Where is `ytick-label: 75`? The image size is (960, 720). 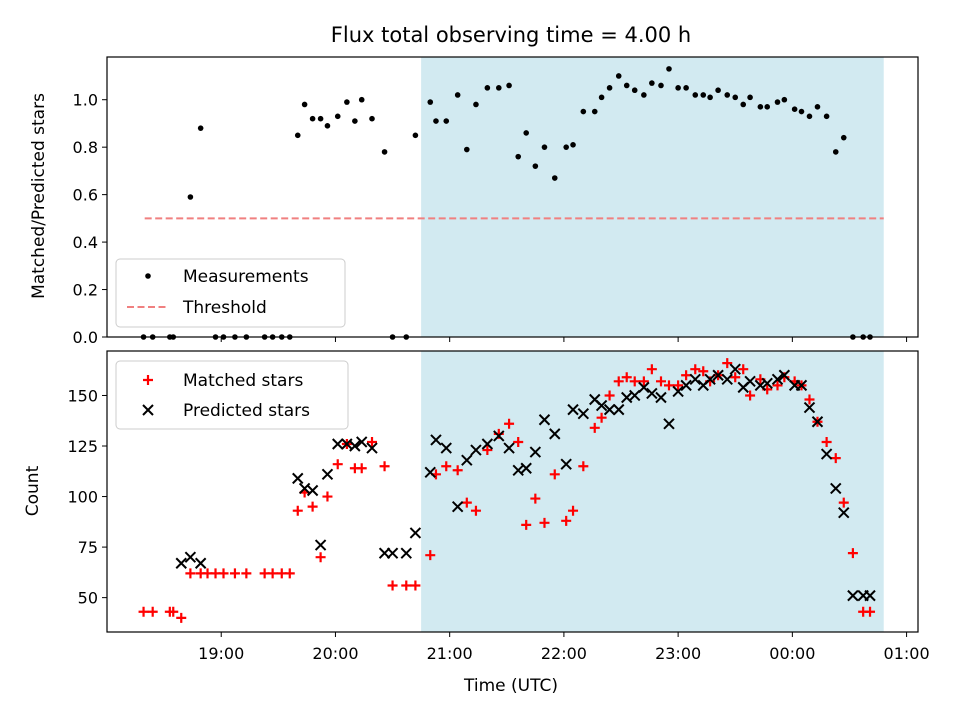
ytick-label: 75 is located at coordinates (88, 547).